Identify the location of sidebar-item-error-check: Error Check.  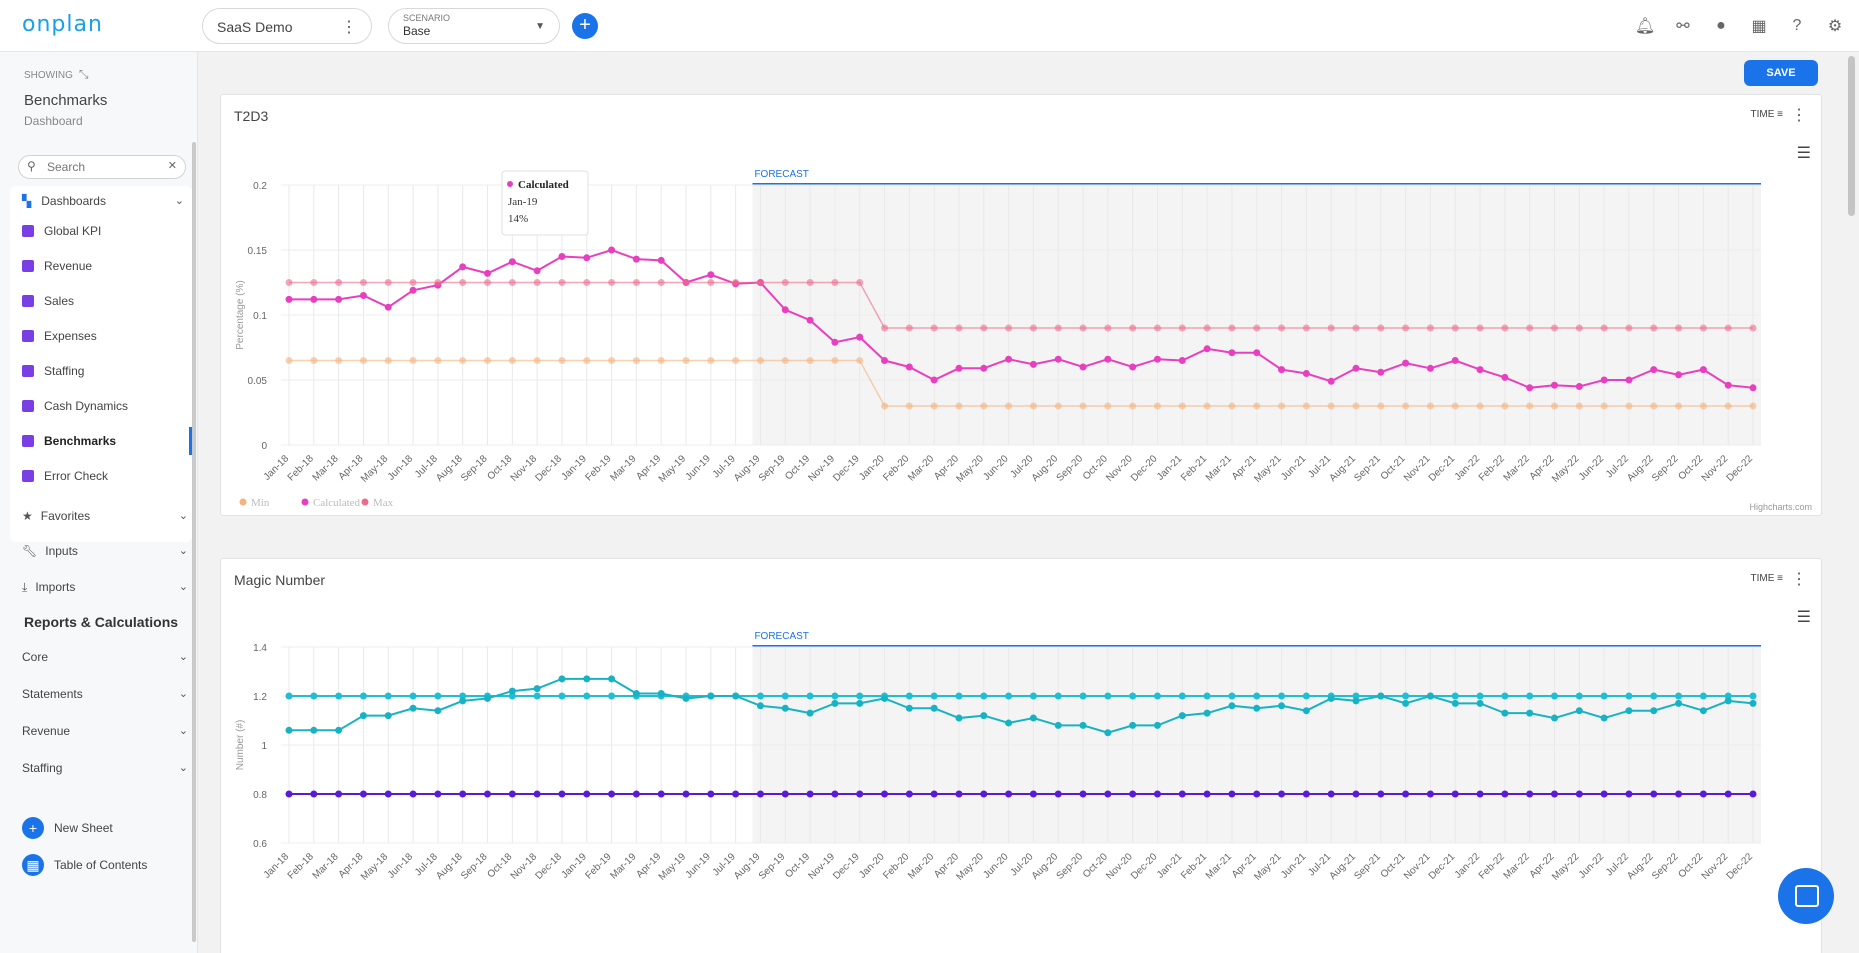
(107, 476).